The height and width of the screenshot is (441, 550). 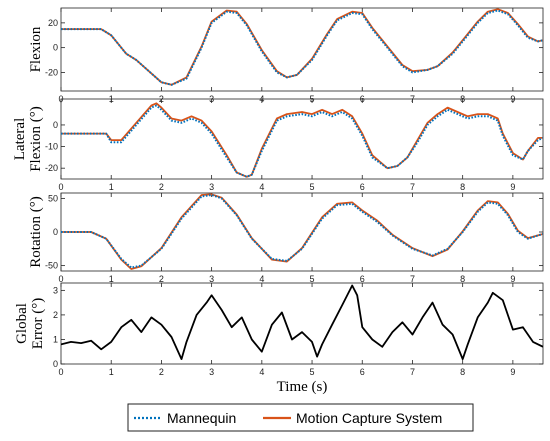 I want to click on y-tick-label: 20, so click(x=53, y=23).